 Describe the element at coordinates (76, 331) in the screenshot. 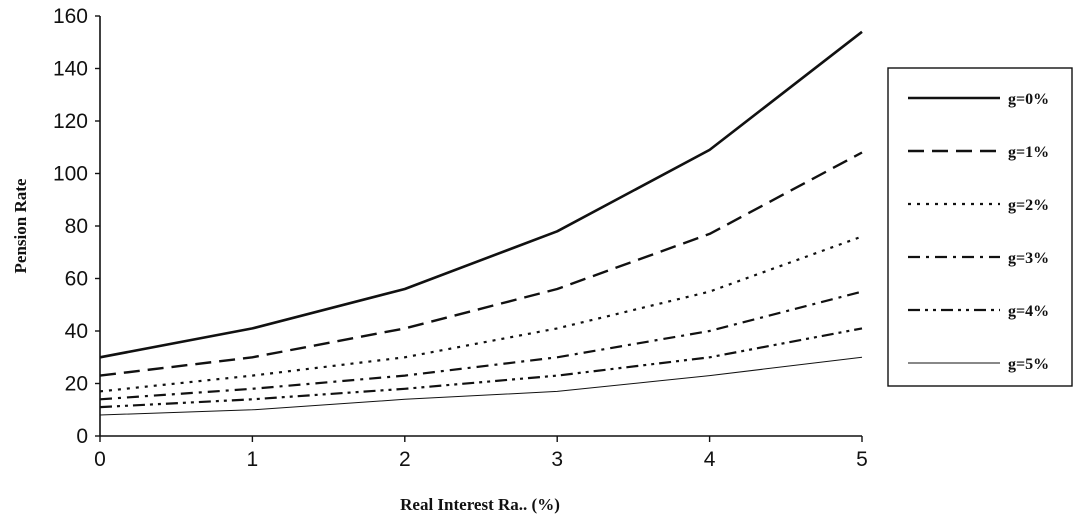

I see `y-tick-label: 40` at that location.